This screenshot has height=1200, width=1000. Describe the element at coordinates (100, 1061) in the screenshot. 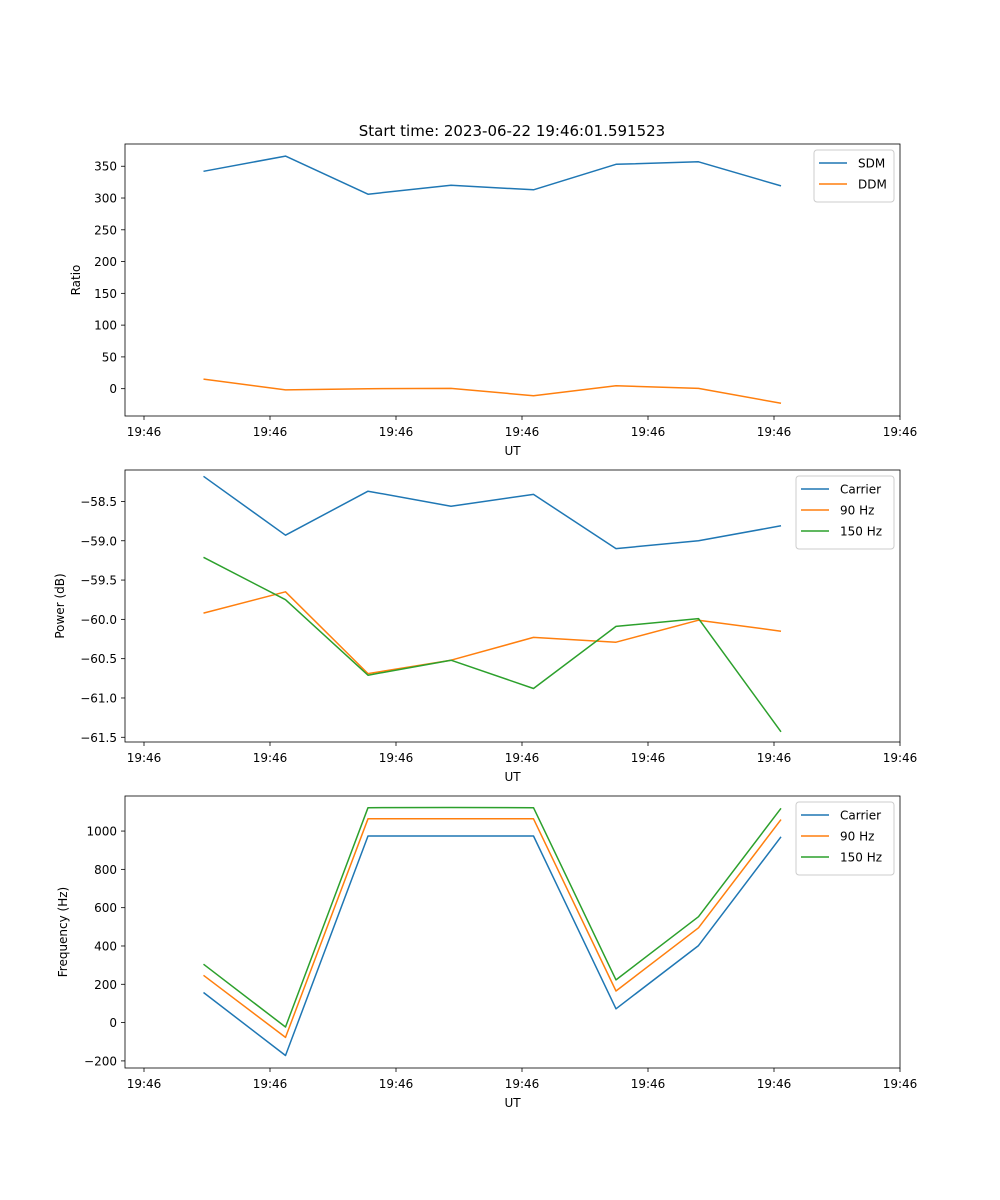

I see `y-tick-label: −200` at that location.